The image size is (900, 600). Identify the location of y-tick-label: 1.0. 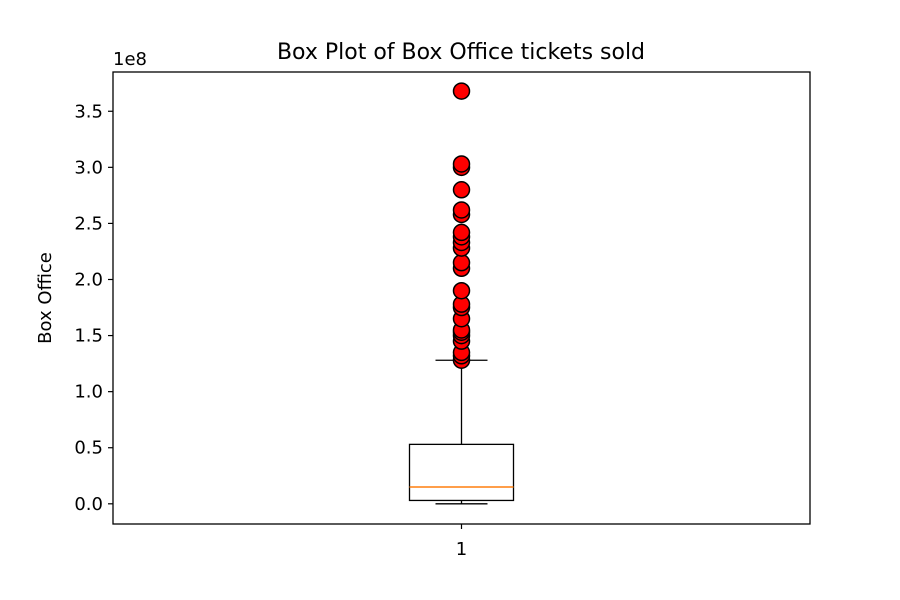
(88, 392).